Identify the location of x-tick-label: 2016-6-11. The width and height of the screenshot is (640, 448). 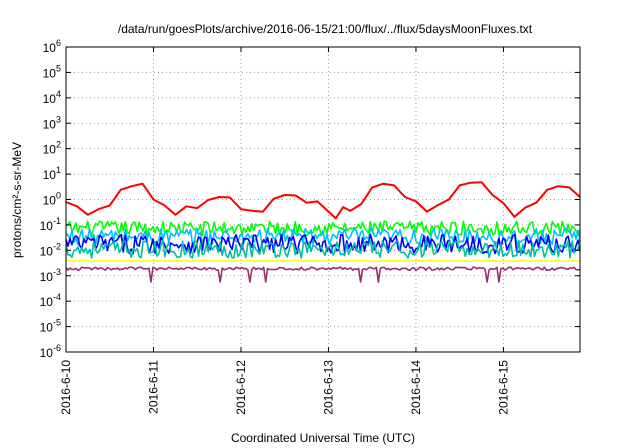
(153, 387).